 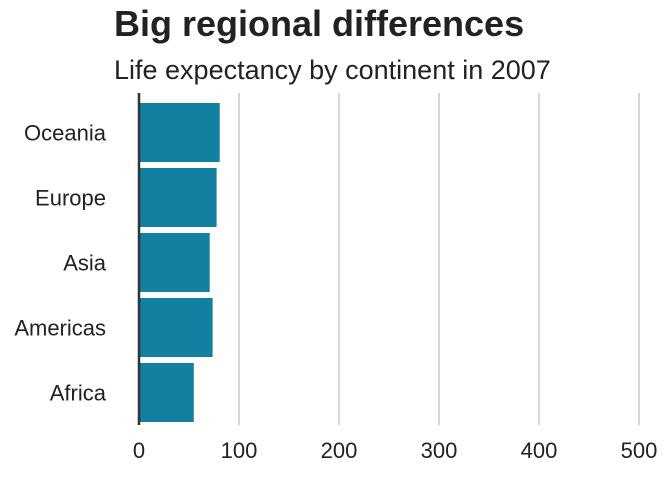 I want to click on bar-asia, so click(x=174, y=262).